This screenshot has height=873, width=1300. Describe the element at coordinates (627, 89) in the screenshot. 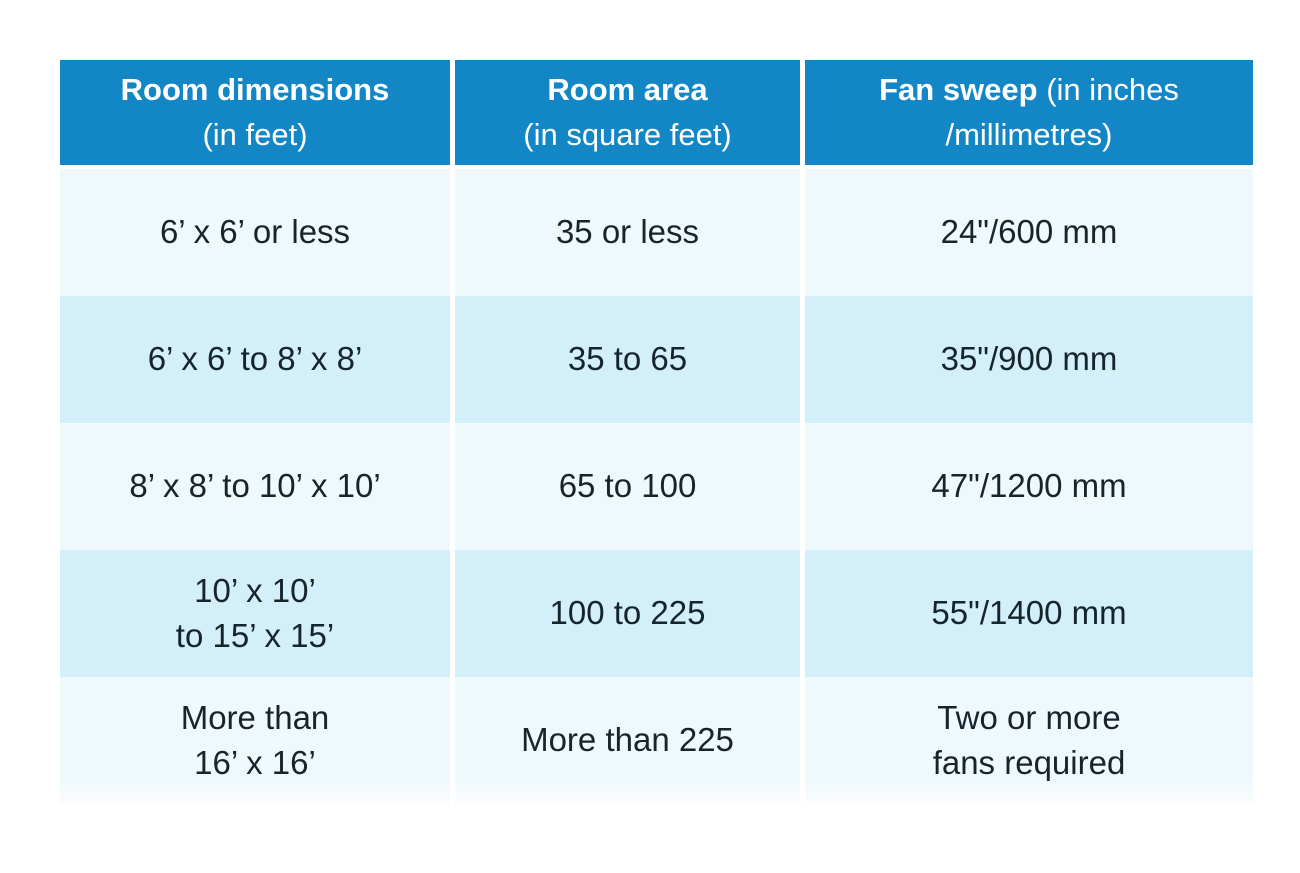

I see `header-title: Room area` at that location.